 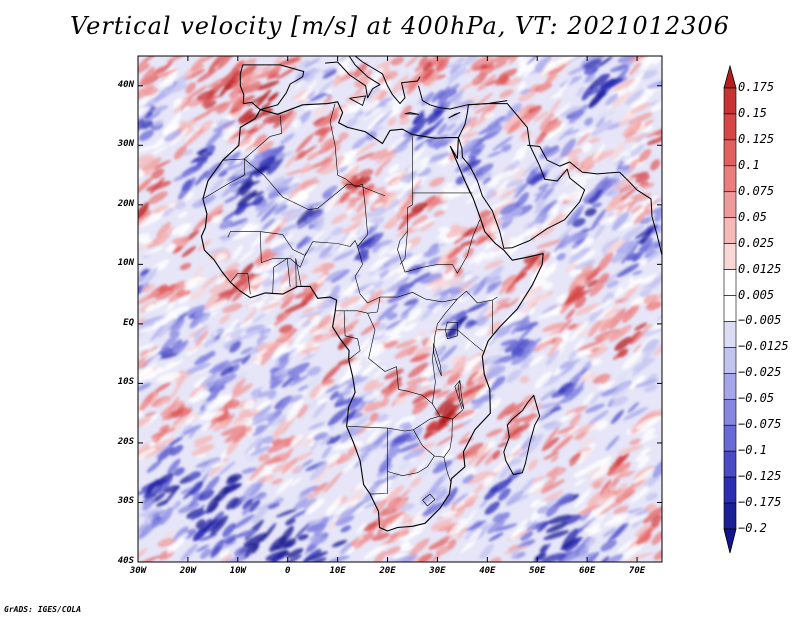 What do you see at coordinates (237, 571) in the screenshot?
I see `lon-tick-label: 10W` at bounding box center [237, 571].